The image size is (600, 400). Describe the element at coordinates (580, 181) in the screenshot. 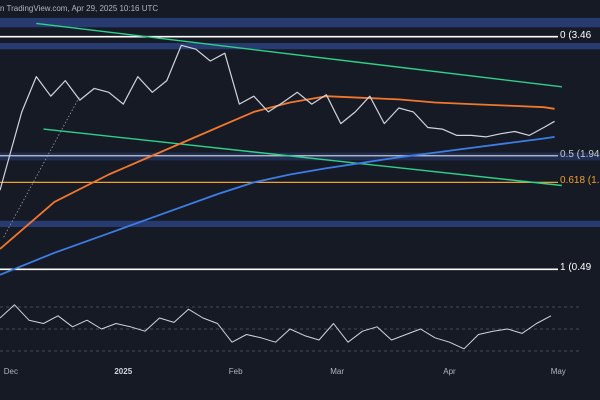

I see `fib-label-2: 0.618 (1.60` at that location.